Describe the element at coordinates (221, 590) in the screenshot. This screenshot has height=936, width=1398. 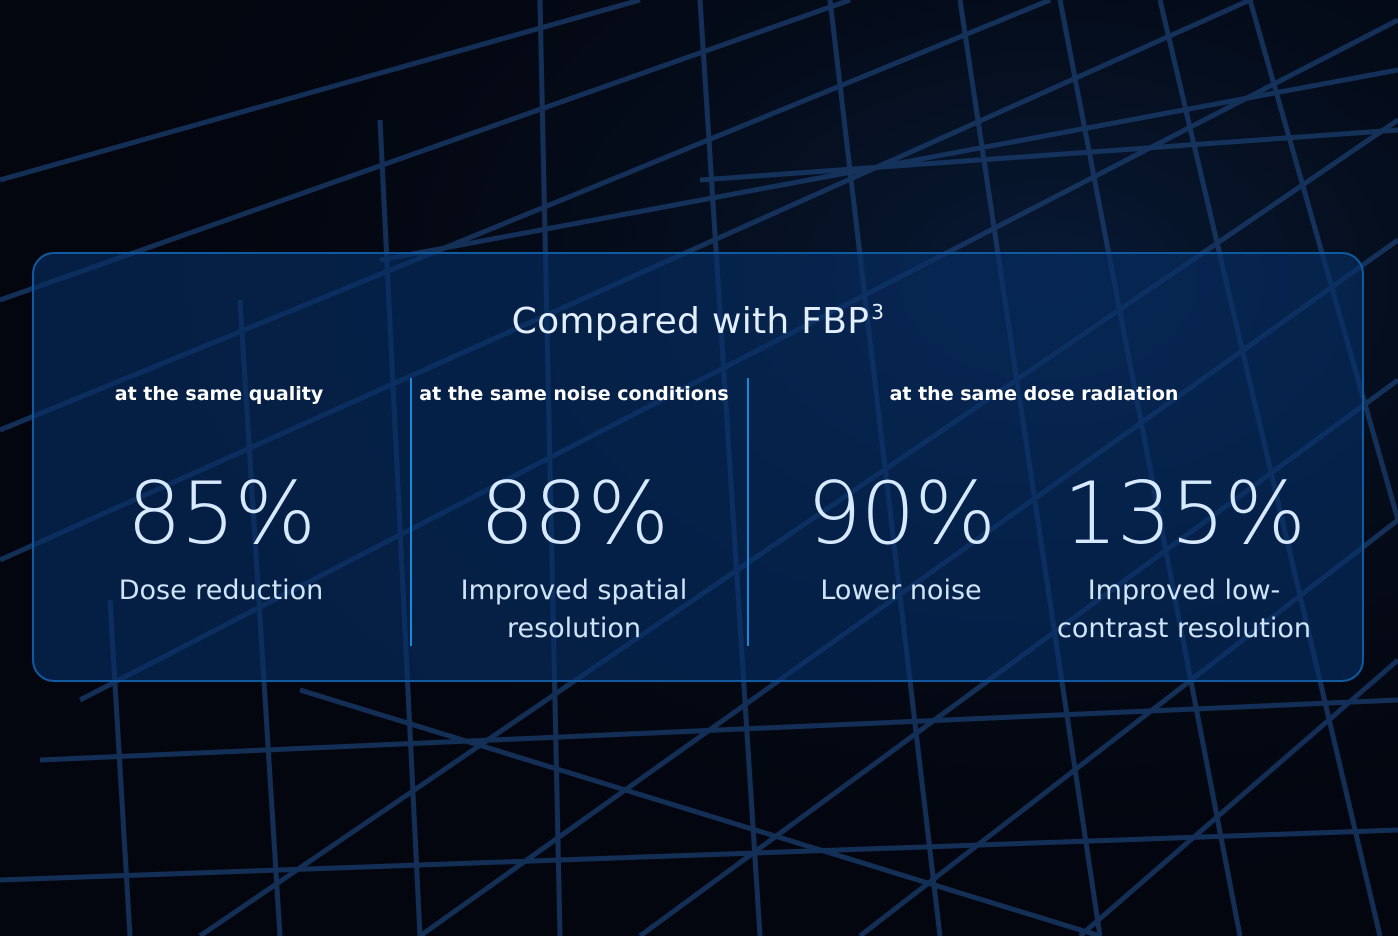
I see `stat-label: Dose reduction` at that location.